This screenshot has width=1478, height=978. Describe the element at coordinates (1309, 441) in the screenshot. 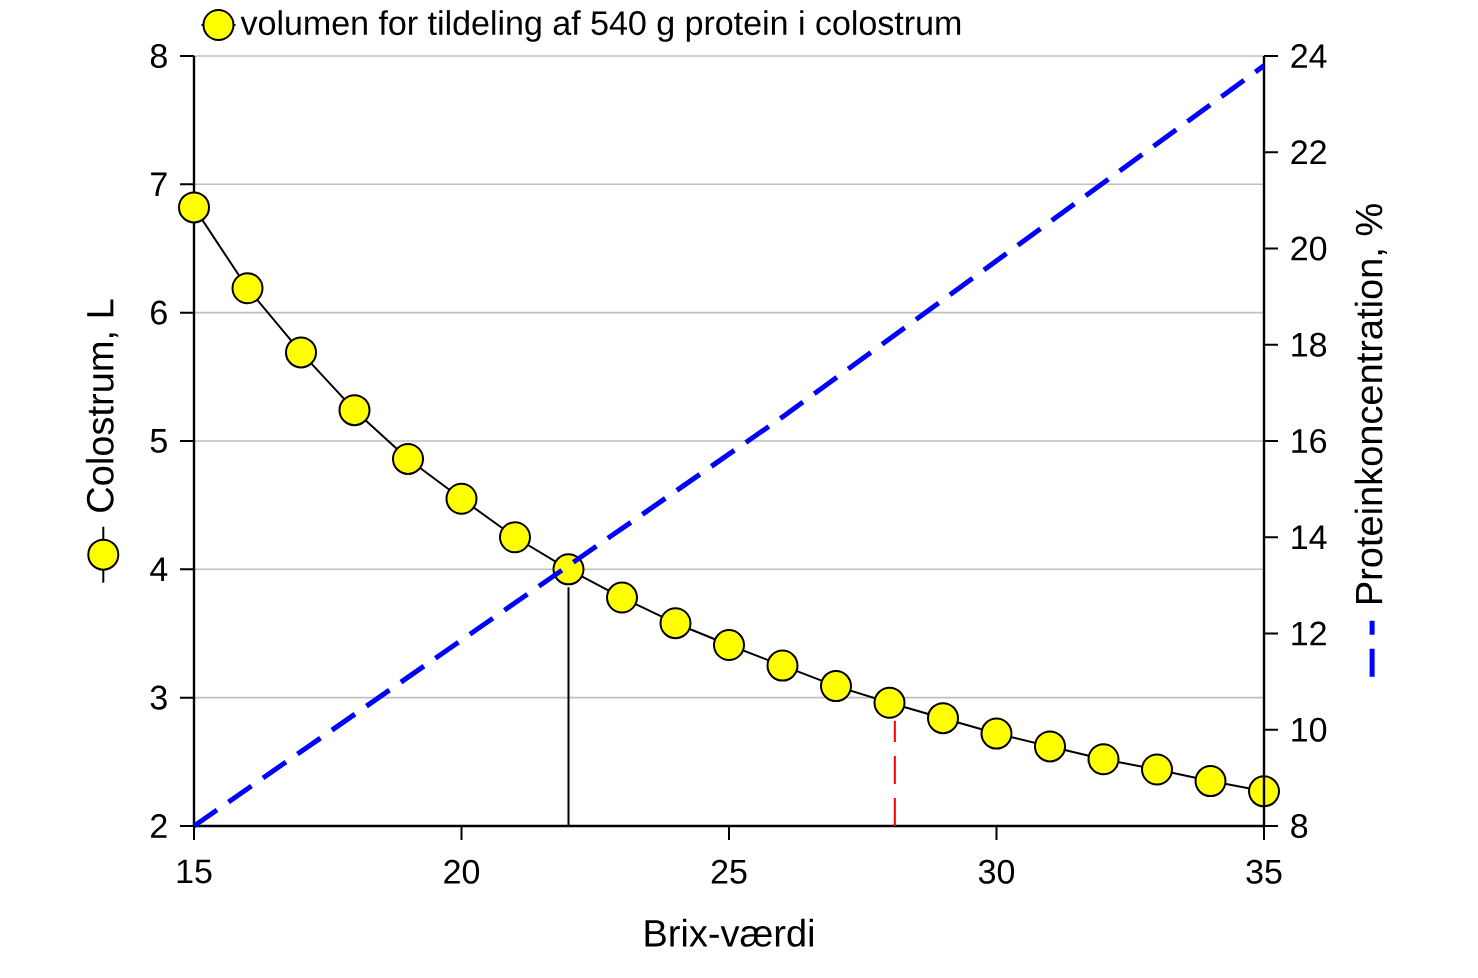

I see `y2-tick-label: 16` at that location.